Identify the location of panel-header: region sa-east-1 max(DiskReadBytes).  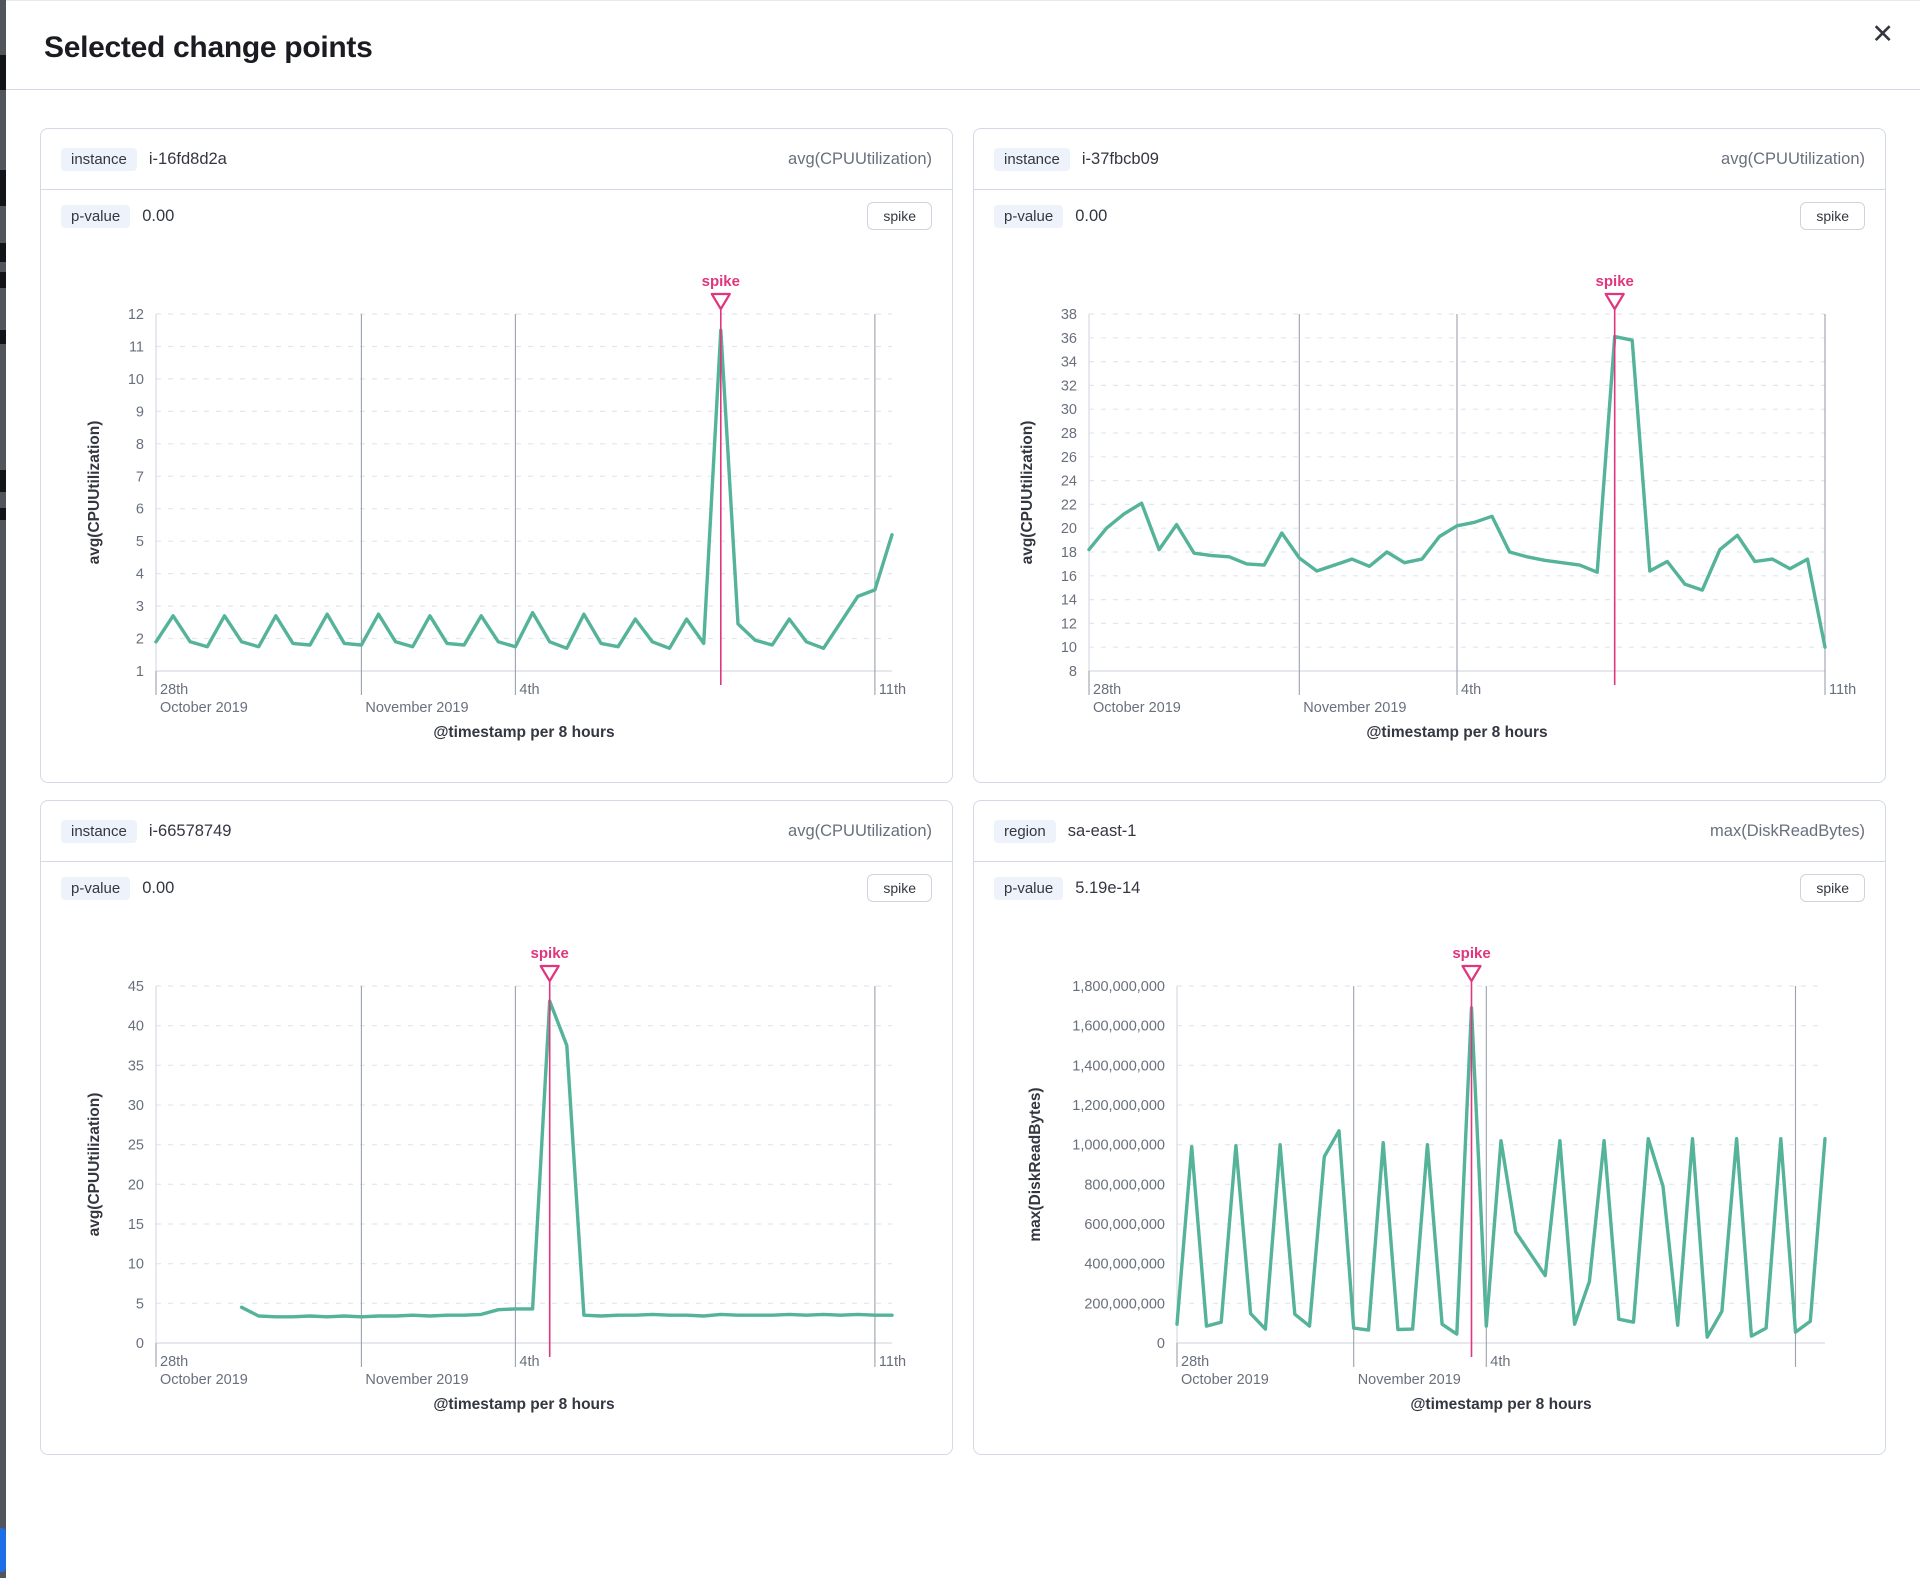
(1429, 831).